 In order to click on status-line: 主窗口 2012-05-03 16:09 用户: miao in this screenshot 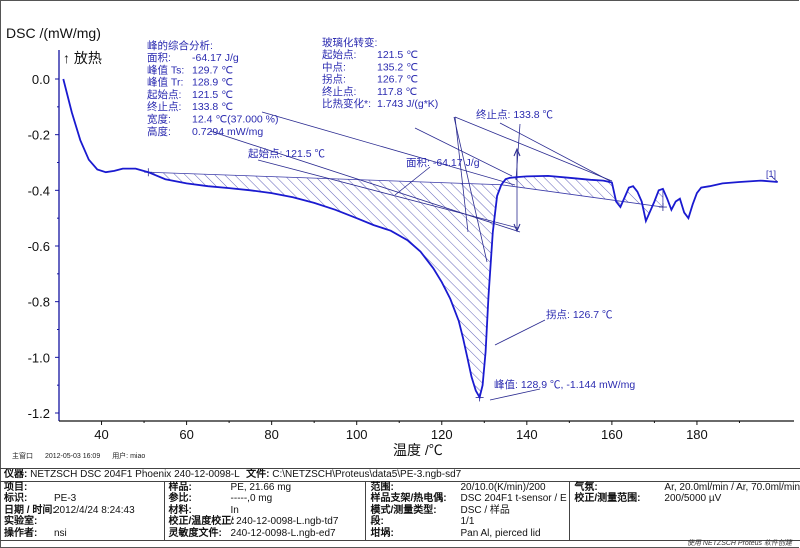, I will do `click(83, 456)`.